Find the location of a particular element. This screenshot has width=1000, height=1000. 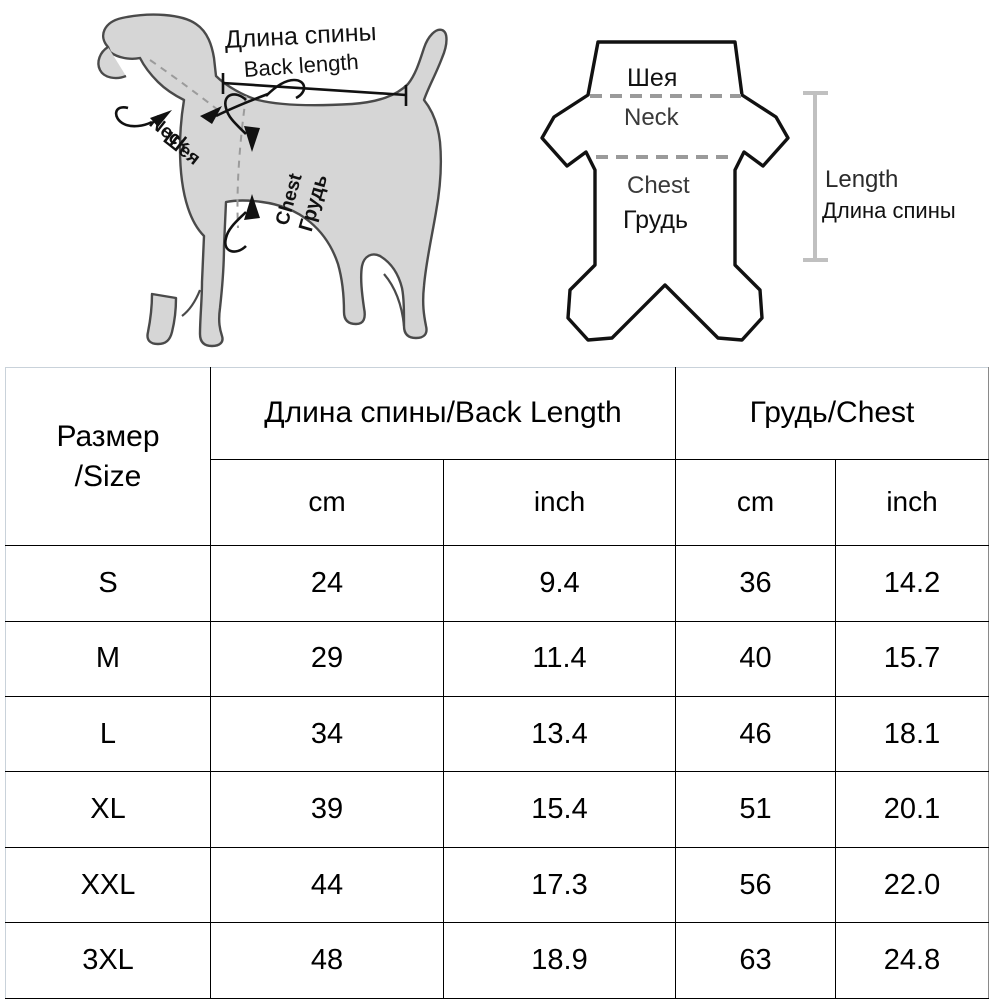

cell-size: M is located at coordinates (108, 658).